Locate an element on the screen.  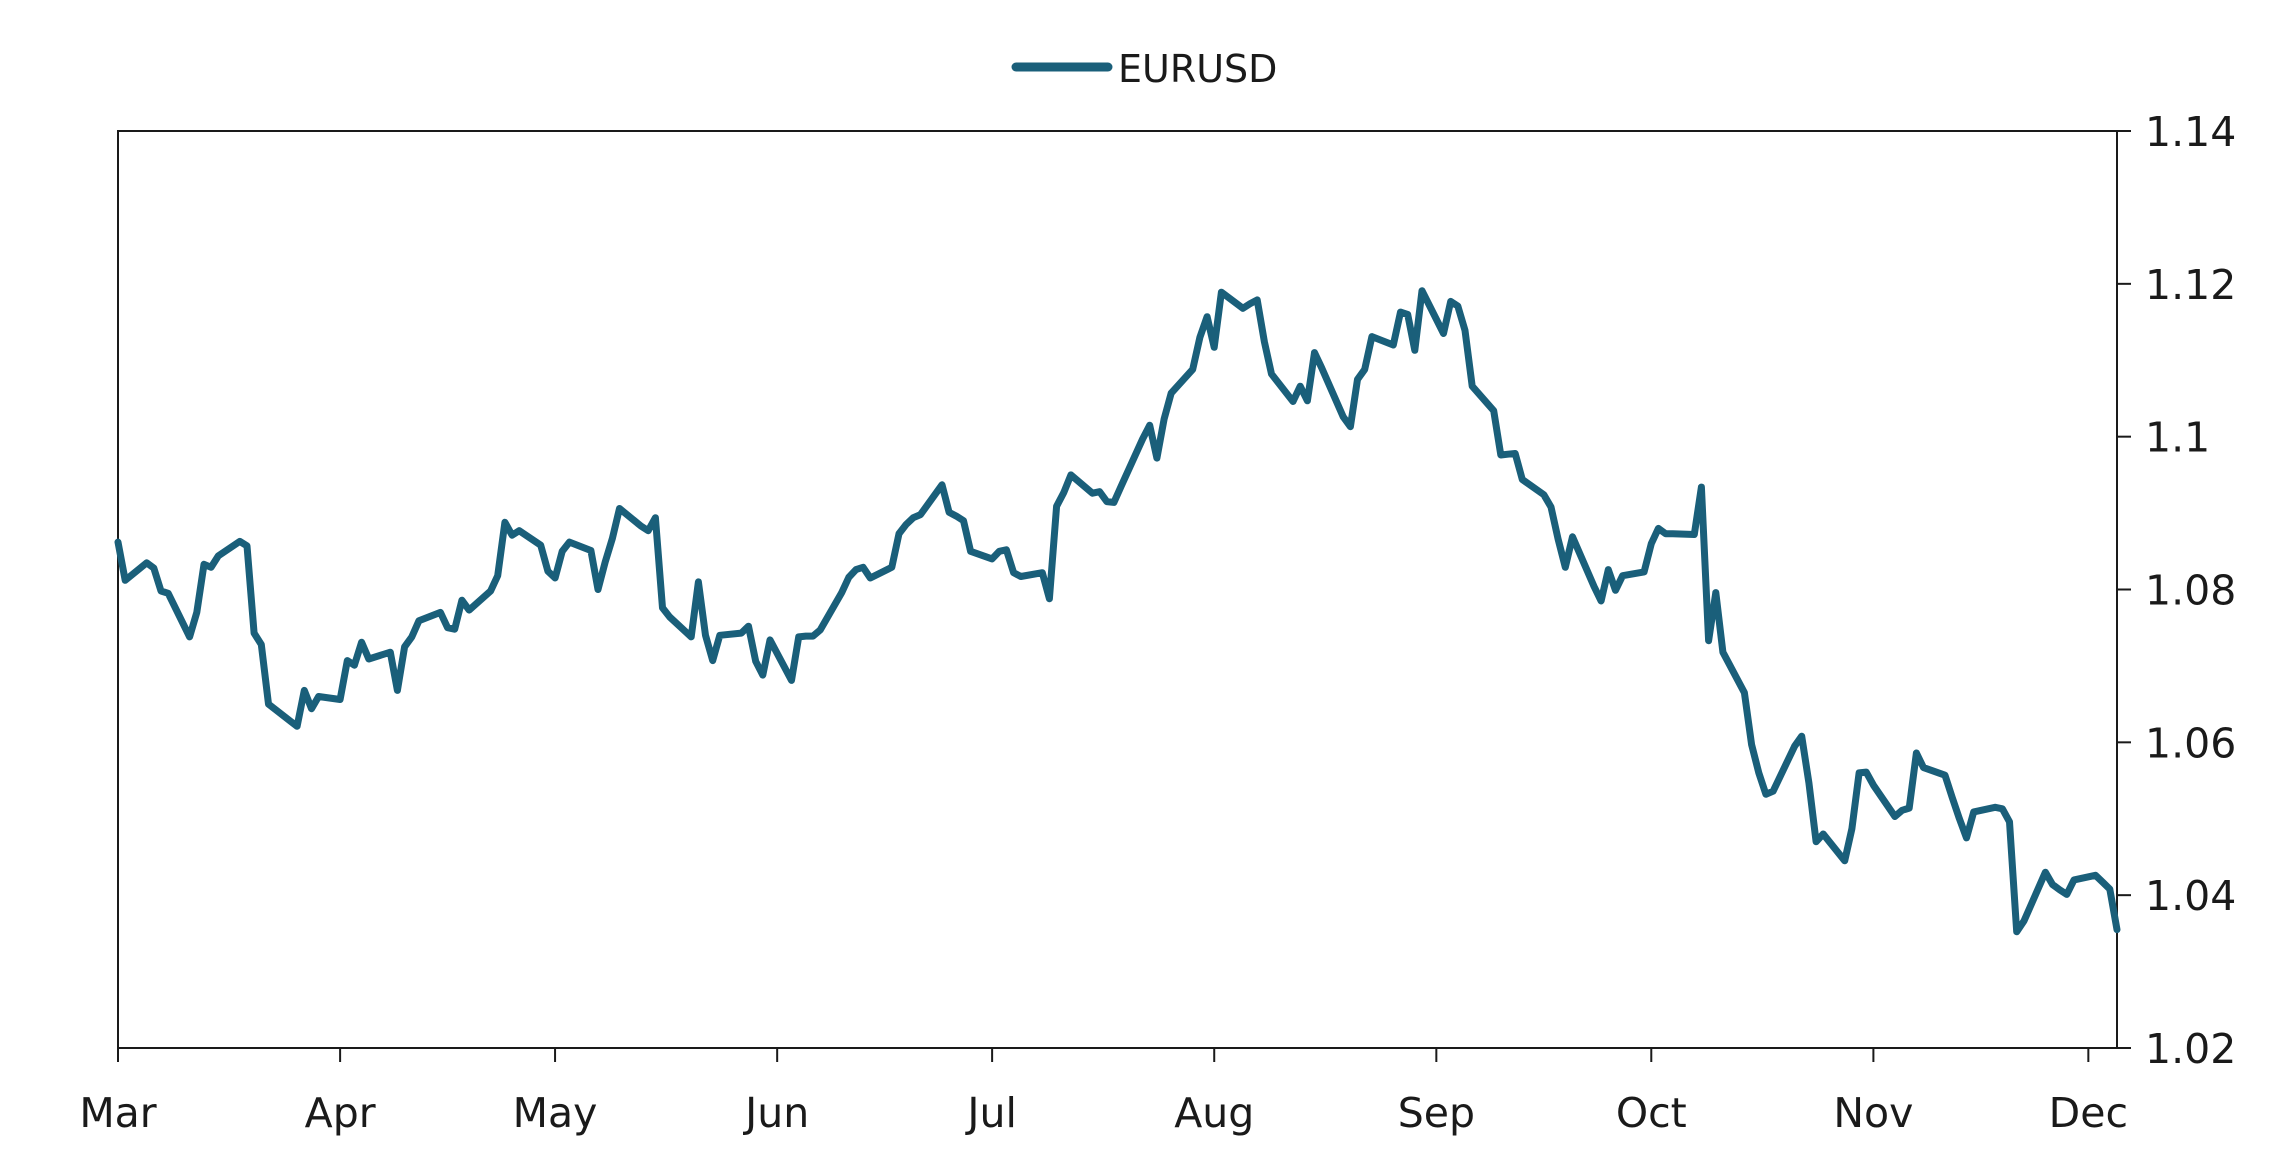
x-tick-label: Dec is located at coordinates (2088, 1113).